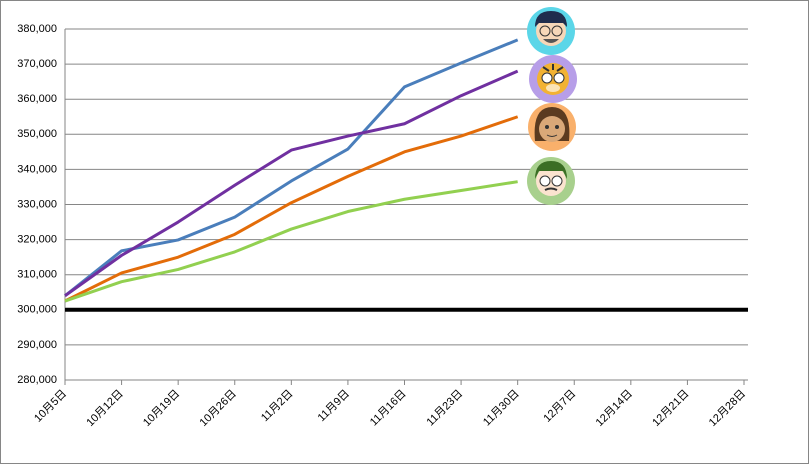 The height and width of the screenshot is (465, 810). I want to click on y-tick-label: 340,000, so click(37, 169).